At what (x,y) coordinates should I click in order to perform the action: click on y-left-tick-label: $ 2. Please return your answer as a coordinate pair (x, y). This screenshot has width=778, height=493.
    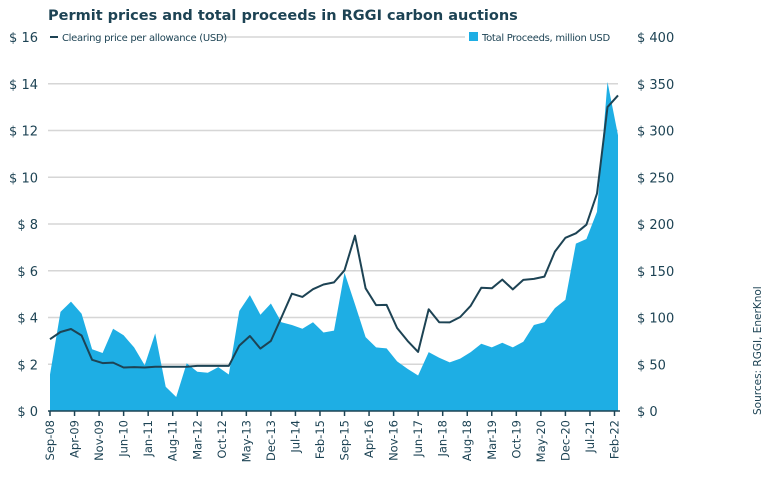
    Looking at the image, I should click on (27, 365).